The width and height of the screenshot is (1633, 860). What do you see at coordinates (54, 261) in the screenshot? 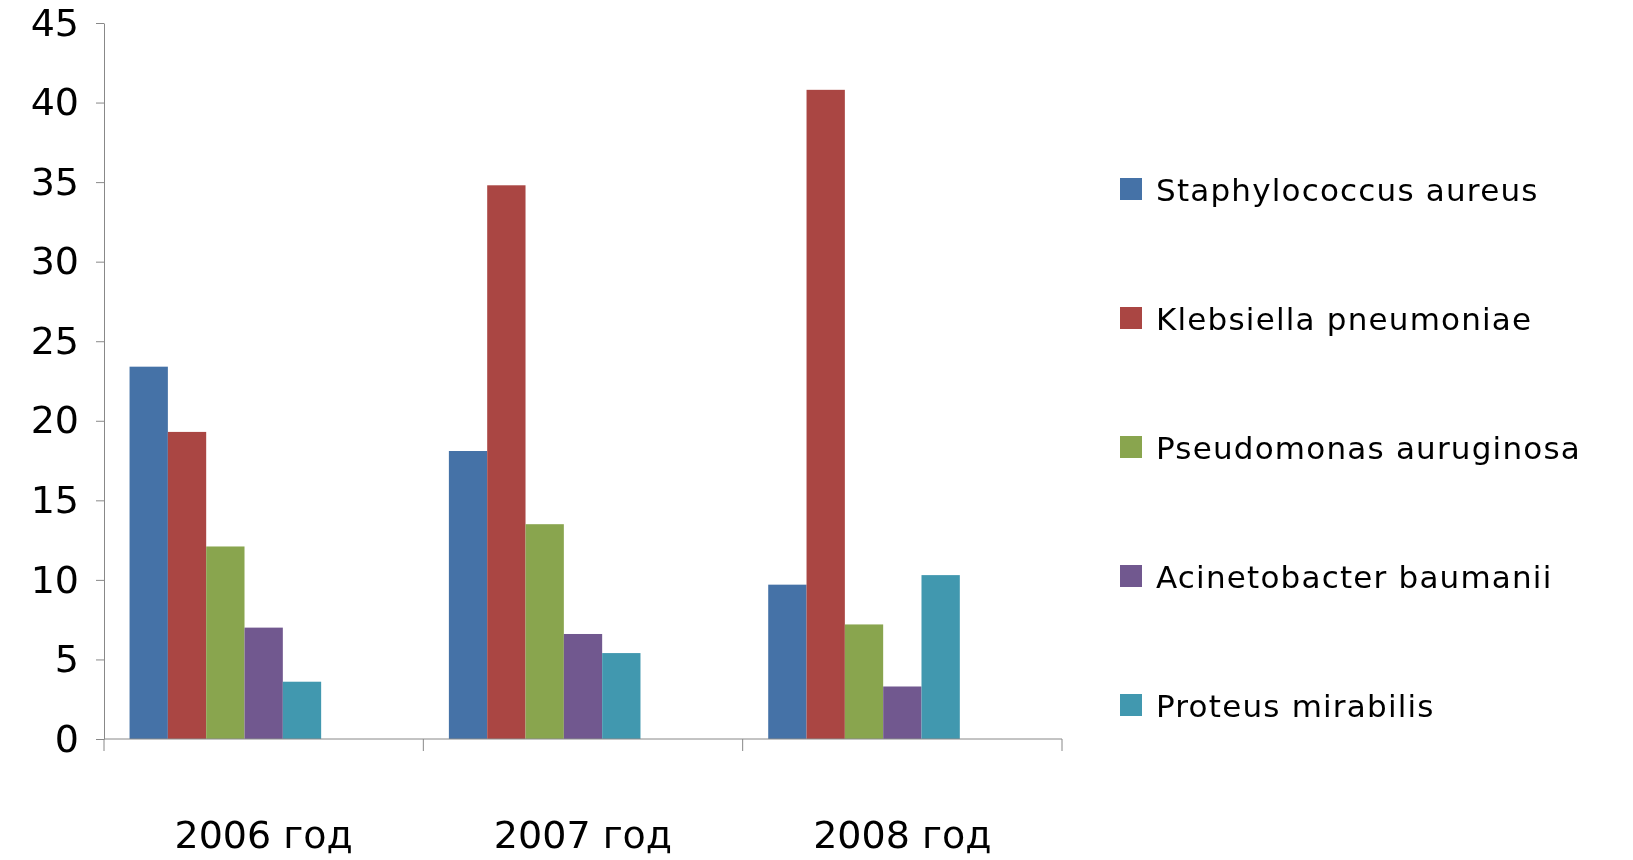
I see `y-tick-label: 30` at bounding box center [54, 261].